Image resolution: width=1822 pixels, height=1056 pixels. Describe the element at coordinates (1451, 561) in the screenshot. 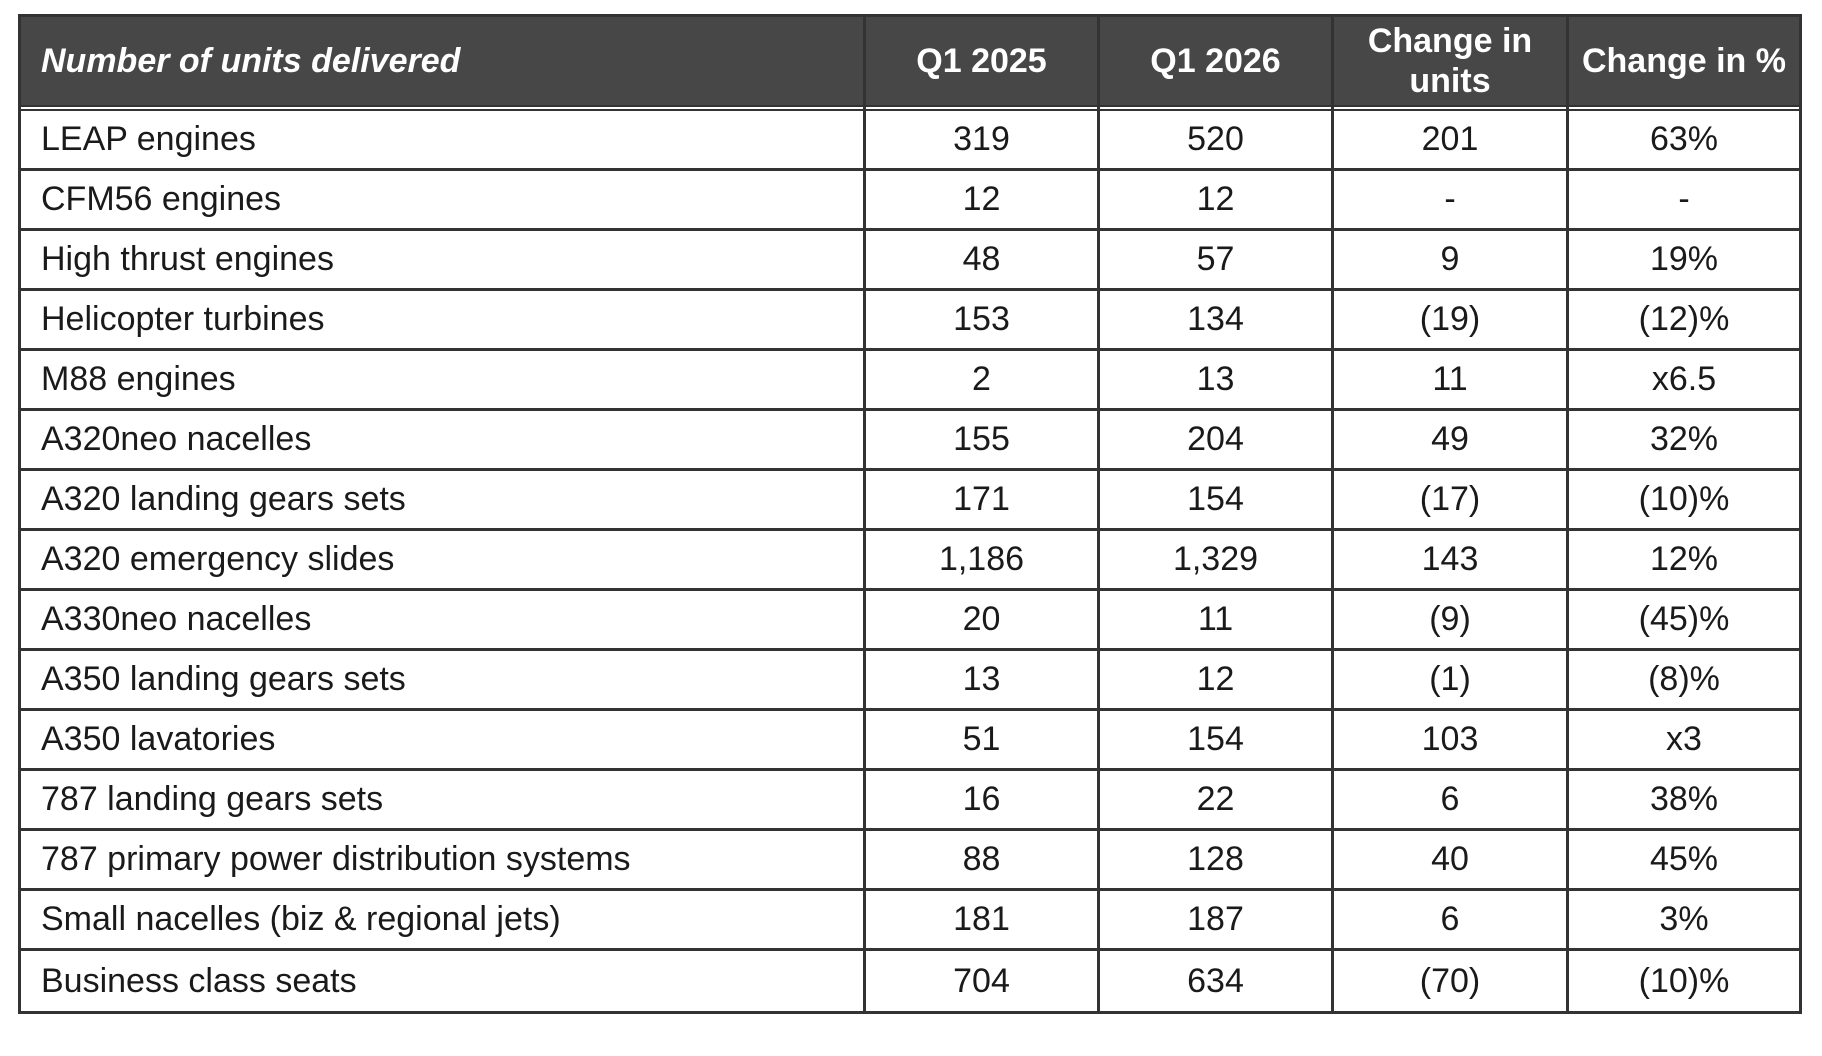

I see `value-cell: 143` at that location.